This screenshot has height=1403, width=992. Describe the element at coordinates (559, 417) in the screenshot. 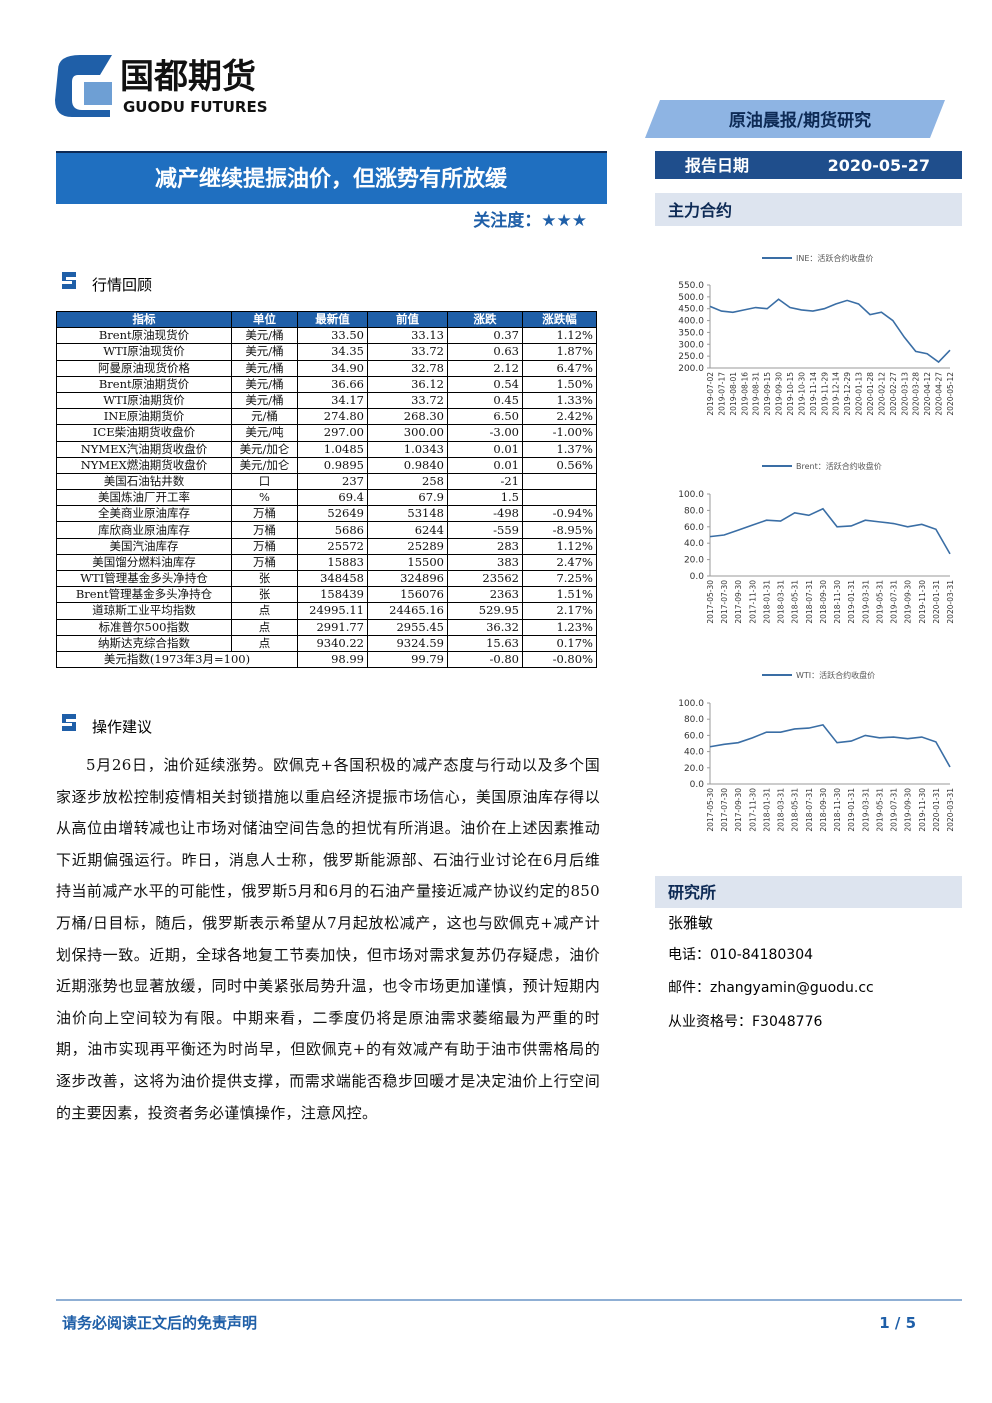

I see `table-cell: 2.42%` at that location.